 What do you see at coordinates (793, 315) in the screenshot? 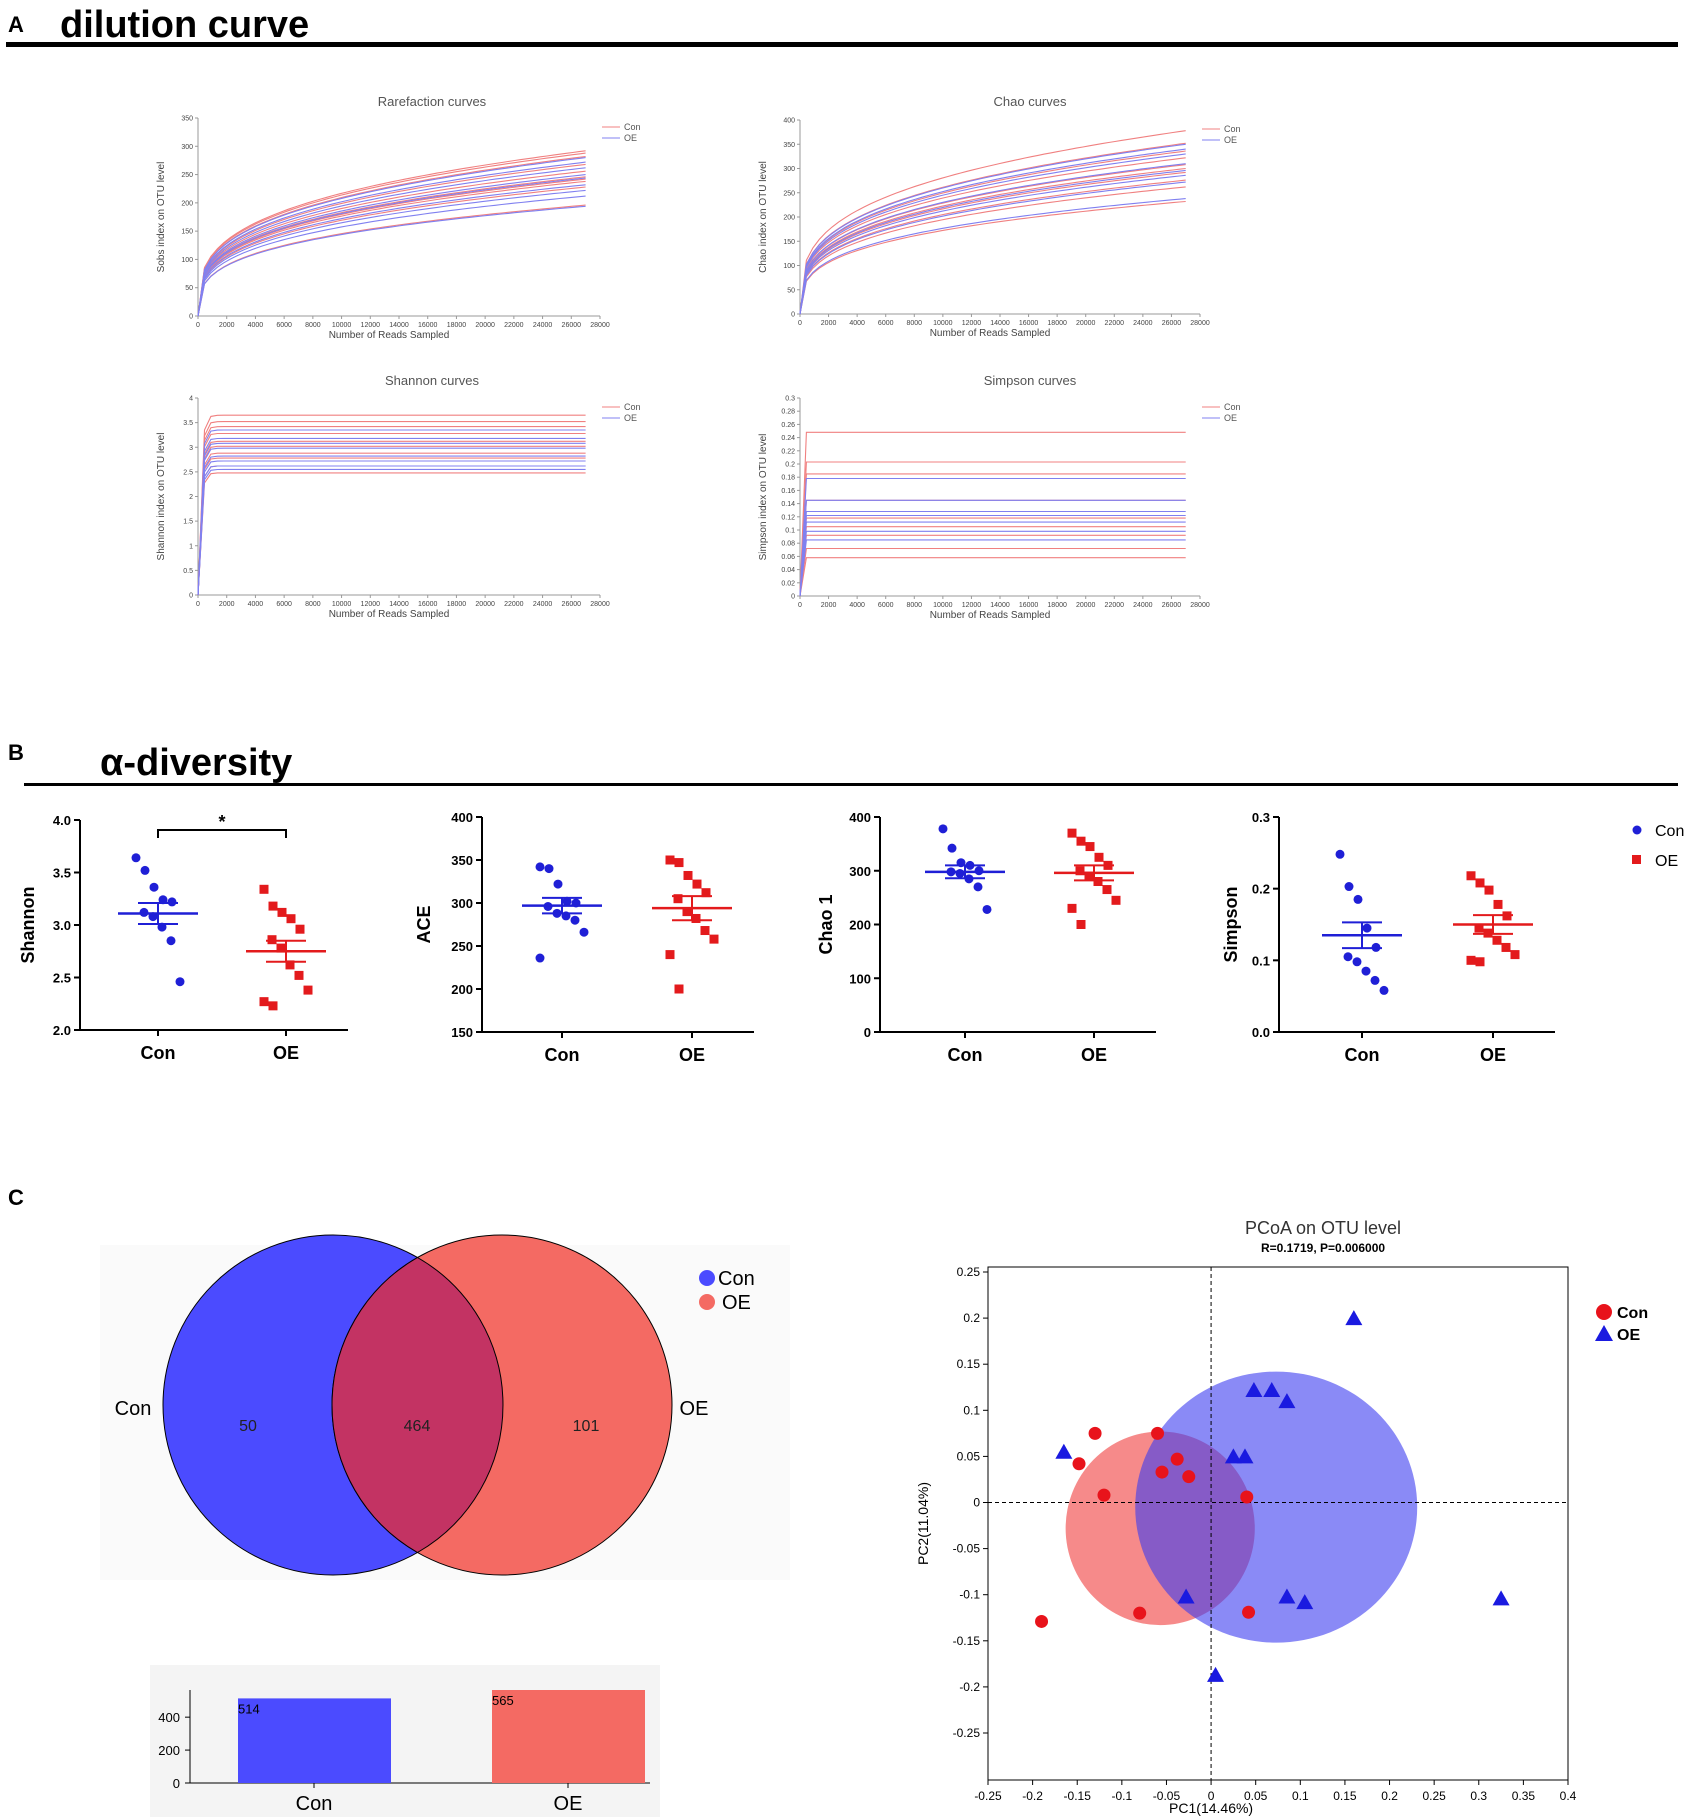
I see `y-tick-label: 0` at bounding box center [793, 315].